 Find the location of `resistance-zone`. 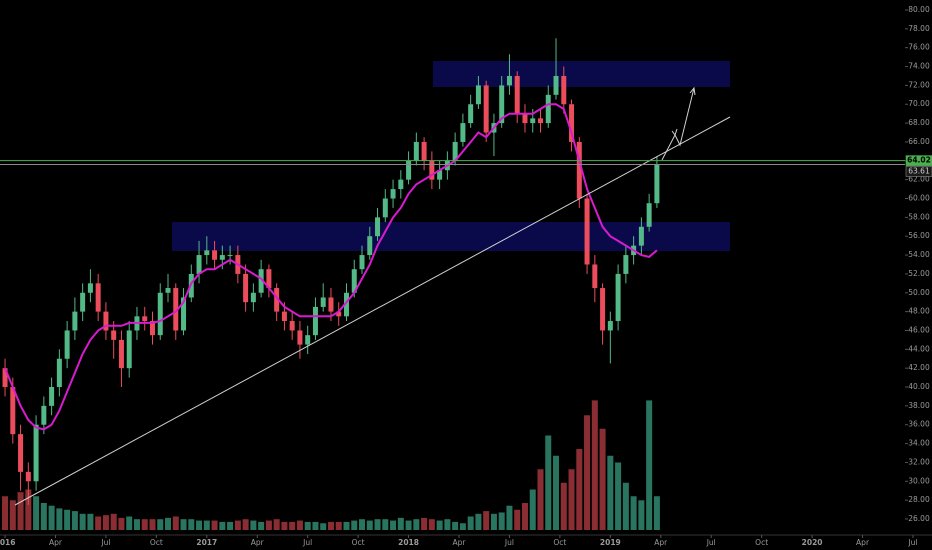

resistance-zone is located at coordinates (581, 74).